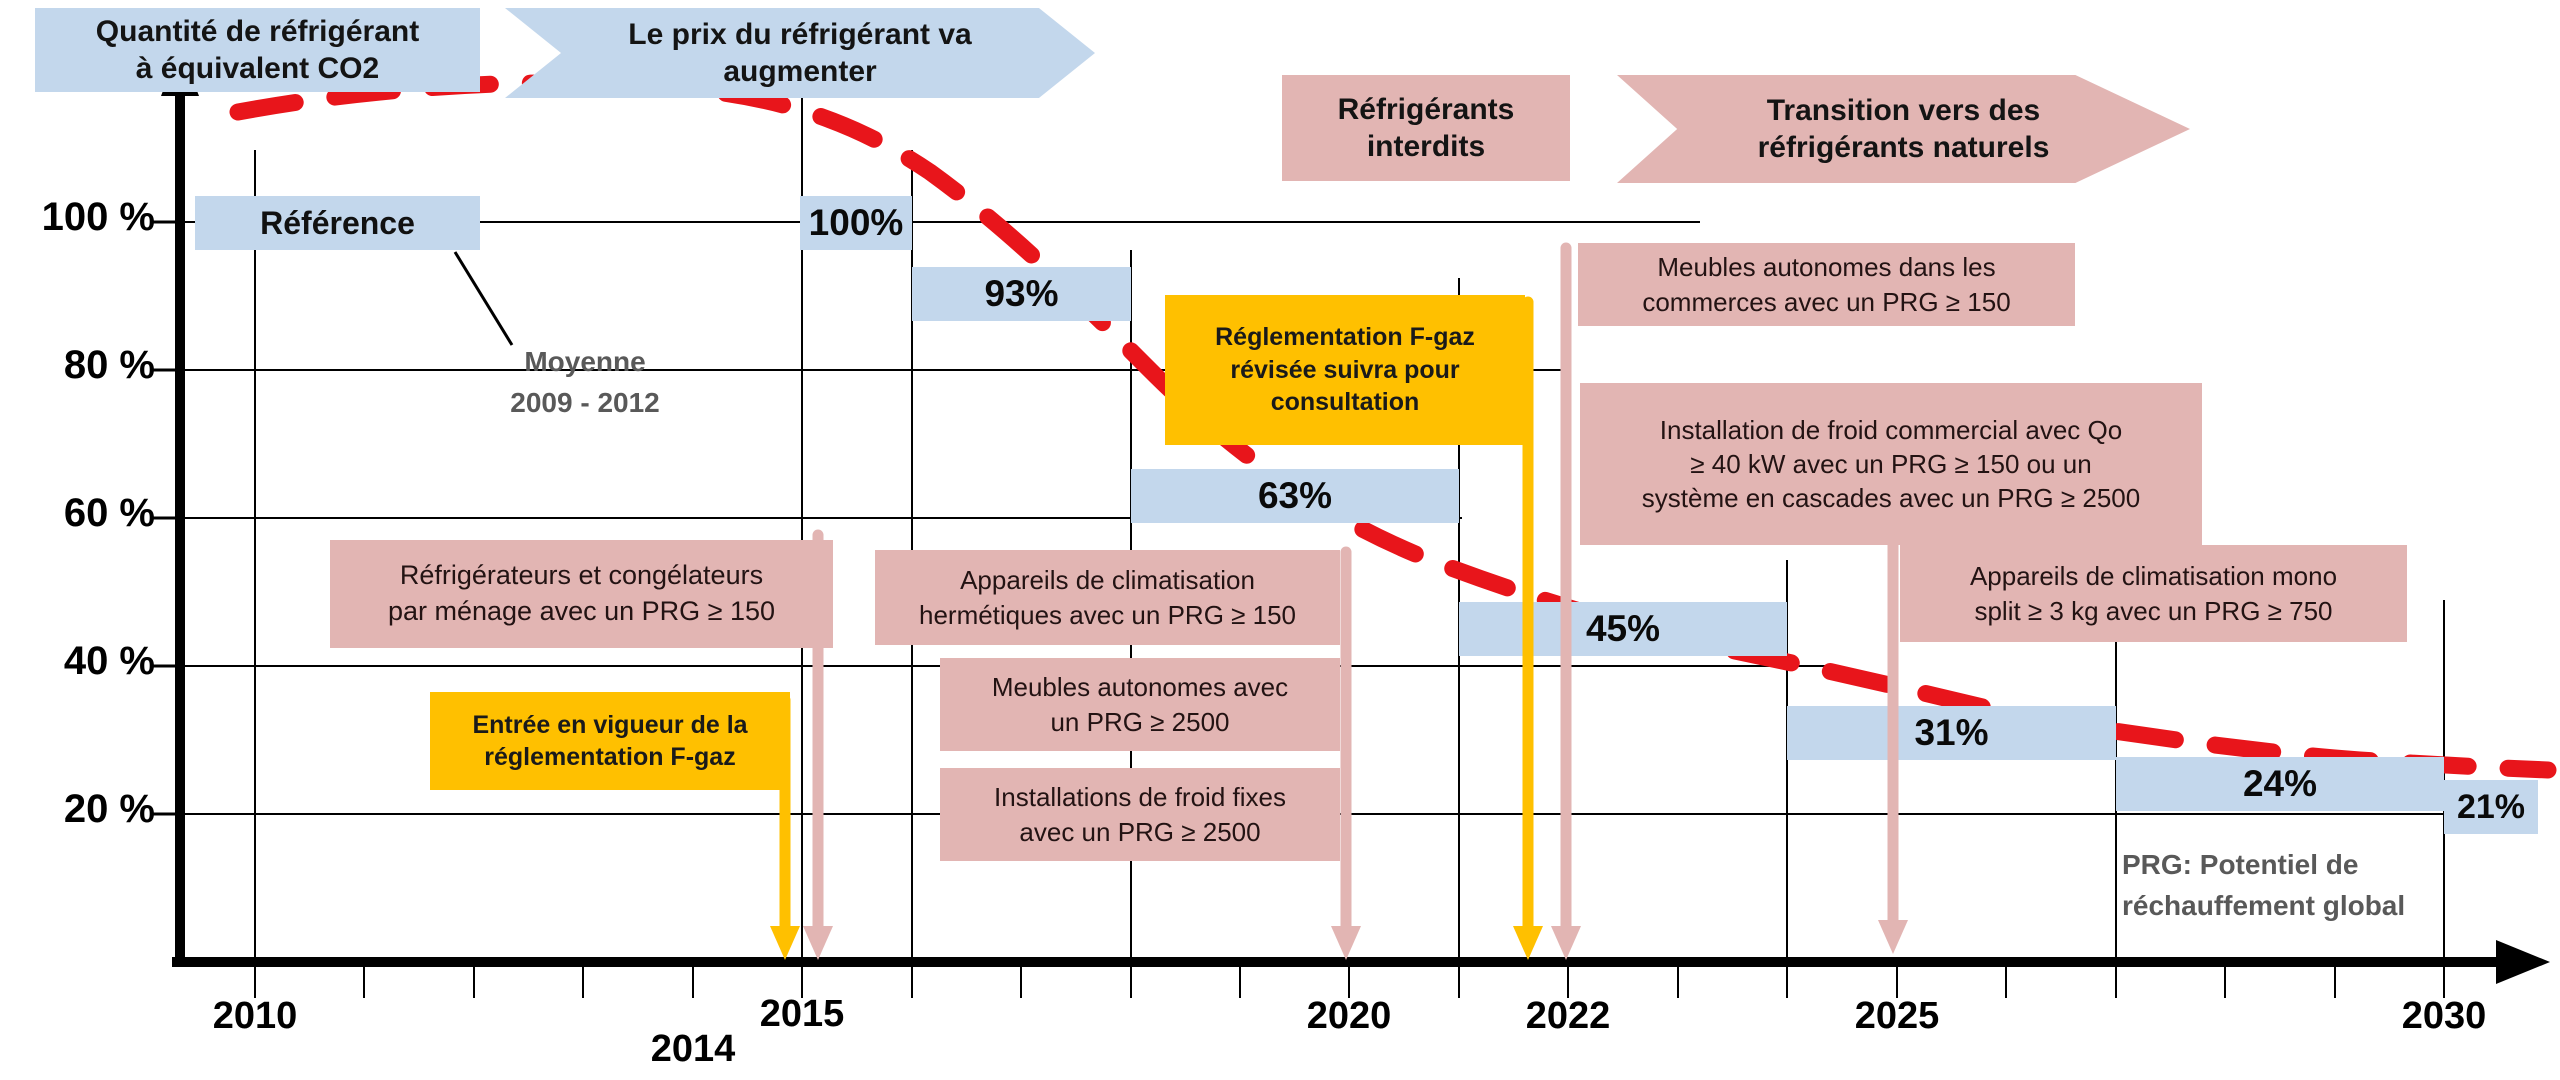 Image resolution: width=2560 pixels, height=1080 pixels. I want to click on x-axis-arrowhead, so click(2523, 962).